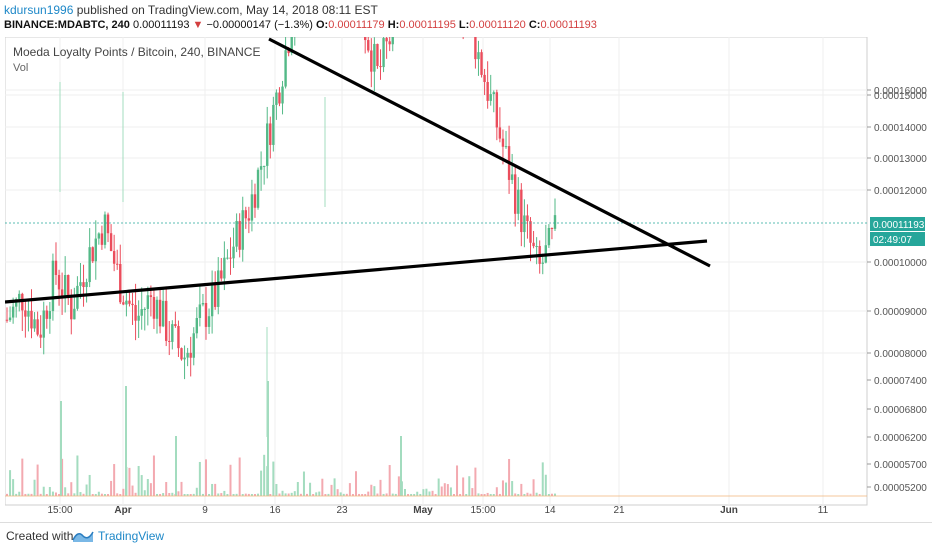  I want to click on tradingview-logo-icon, so click(83, 536).